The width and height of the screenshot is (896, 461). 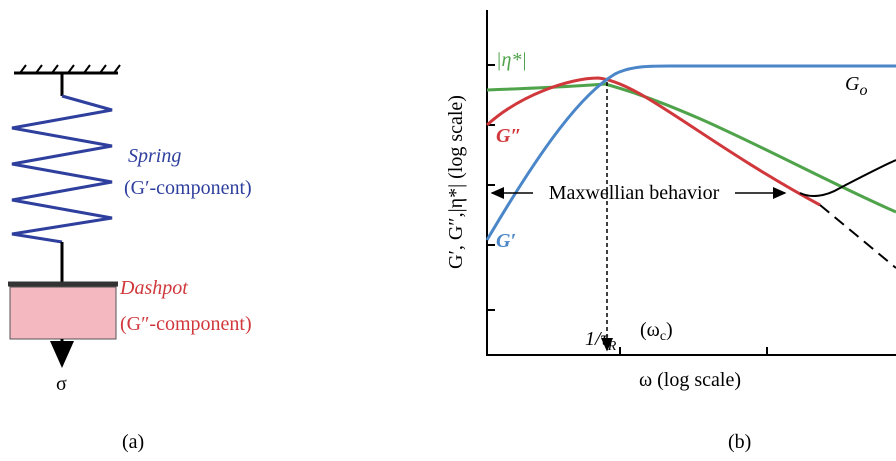 I want to click on relax-main: 1/τ, so click(x=597, y=339).